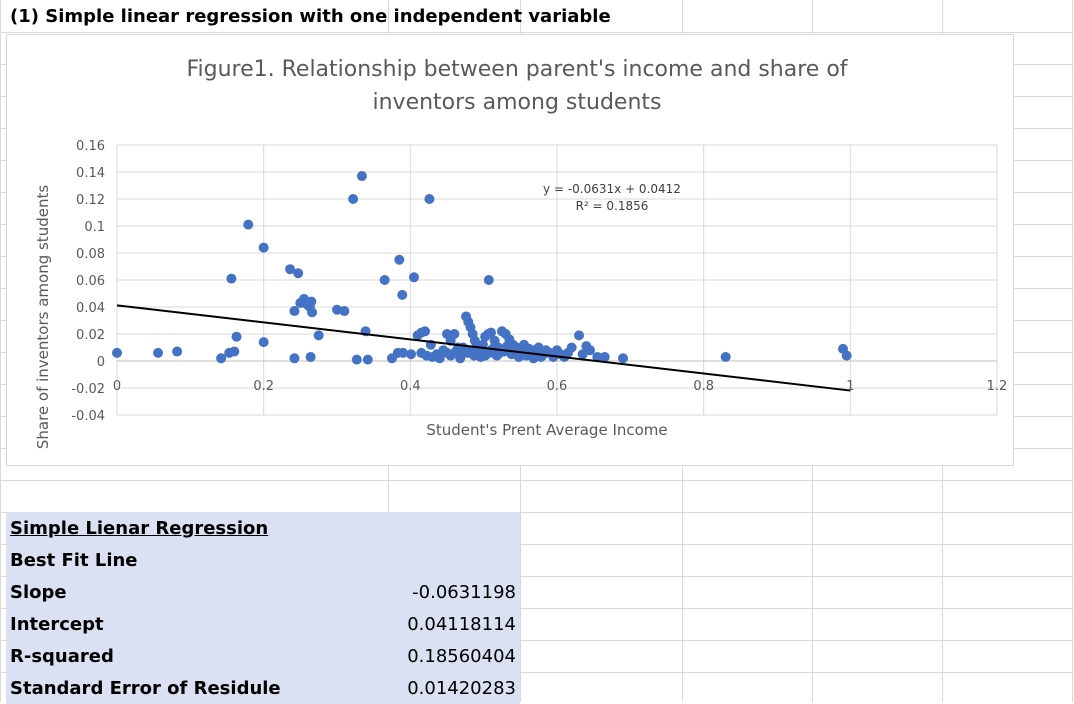 This screenshot has height=704, width=1074. Describe the element at coordinates (483, 348) in the screenshot. I see `trendline` at that location.